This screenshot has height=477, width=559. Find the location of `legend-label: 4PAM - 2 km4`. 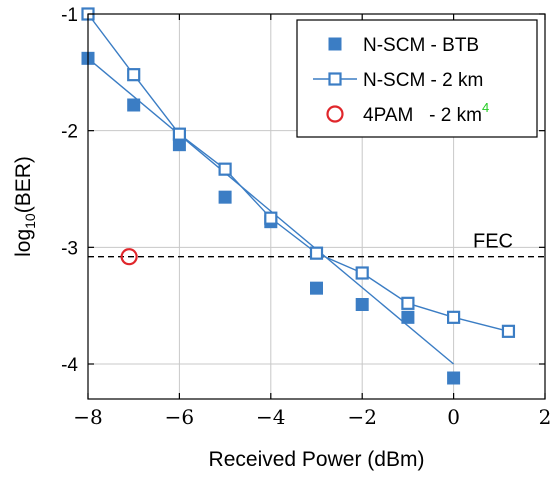

legend-label: 4PAM - 2 km4 is located at coordinates (426, 113).